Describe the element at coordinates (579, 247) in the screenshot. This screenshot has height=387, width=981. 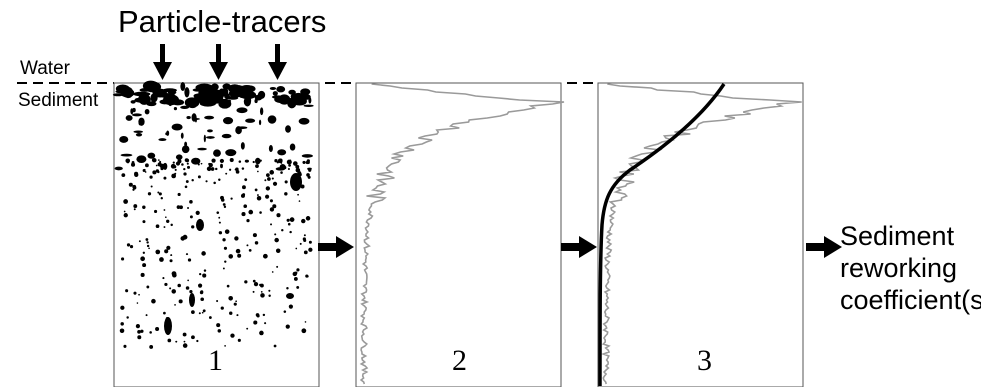
I see `arrow-right-icon` at that location.